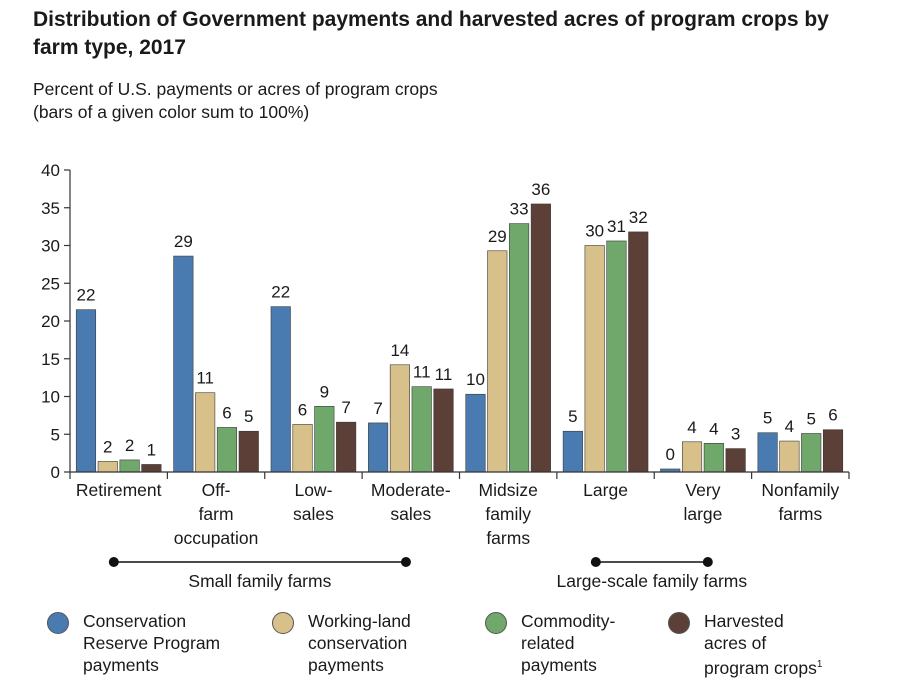  Describe the element at coordinates (652, 581) in the screenshot. I see `group-label: Large-scale family farms` at that location.